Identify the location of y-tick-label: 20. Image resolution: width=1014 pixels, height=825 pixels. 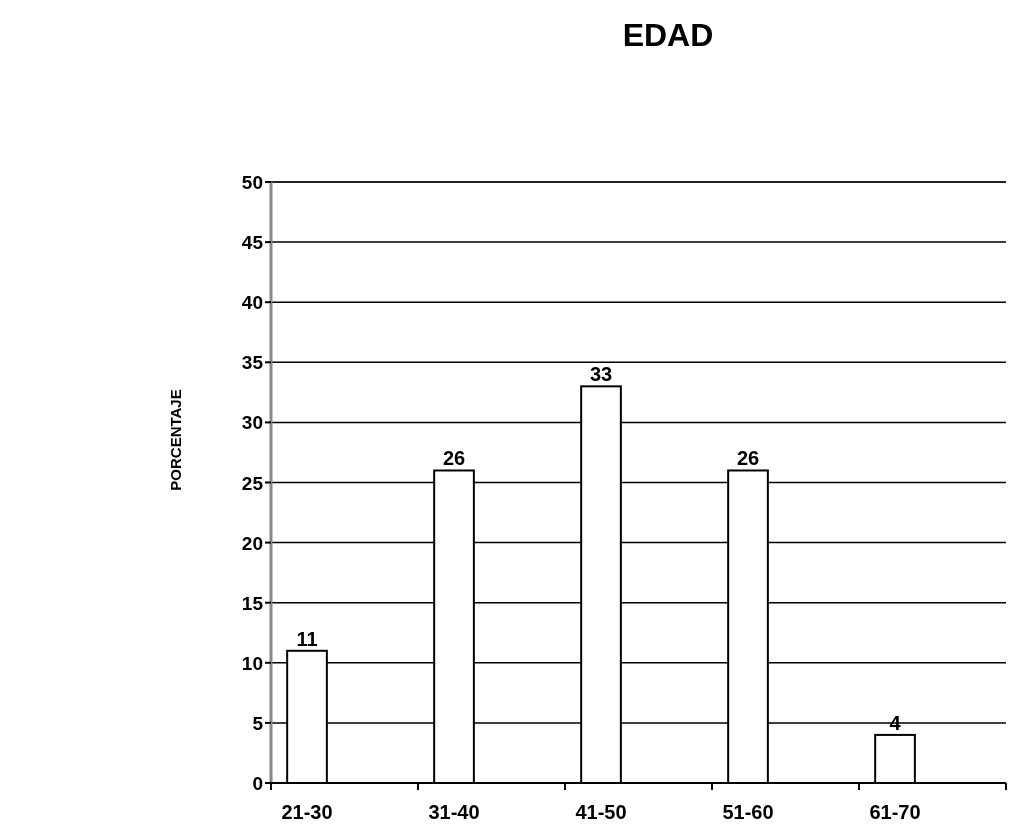
(252, 543).